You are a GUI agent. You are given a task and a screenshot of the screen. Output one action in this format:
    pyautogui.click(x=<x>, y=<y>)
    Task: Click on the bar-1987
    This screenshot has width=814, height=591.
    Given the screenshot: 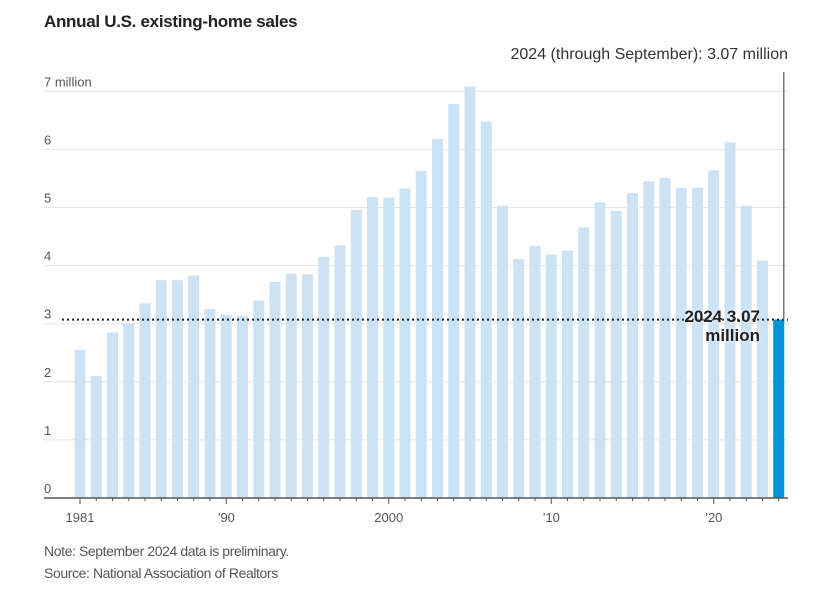 What is the action you would take?
    pyautogui.click(x=177, y=389)
    